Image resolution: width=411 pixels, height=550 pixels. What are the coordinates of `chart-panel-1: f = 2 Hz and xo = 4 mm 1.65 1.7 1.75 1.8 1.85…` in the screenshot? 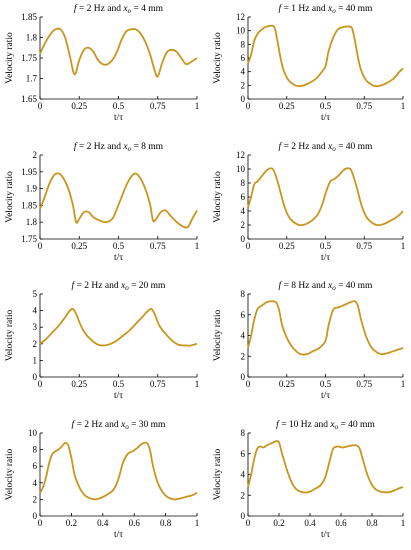 It's located at (102, 63).